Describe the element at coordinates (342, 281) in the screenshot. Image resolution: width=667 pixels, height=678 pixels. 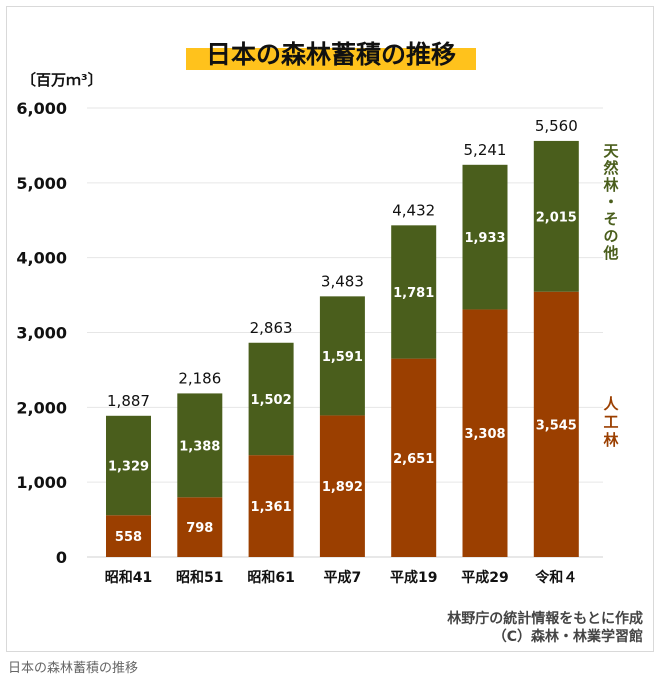
I see `total-label: 3,483` at that location.